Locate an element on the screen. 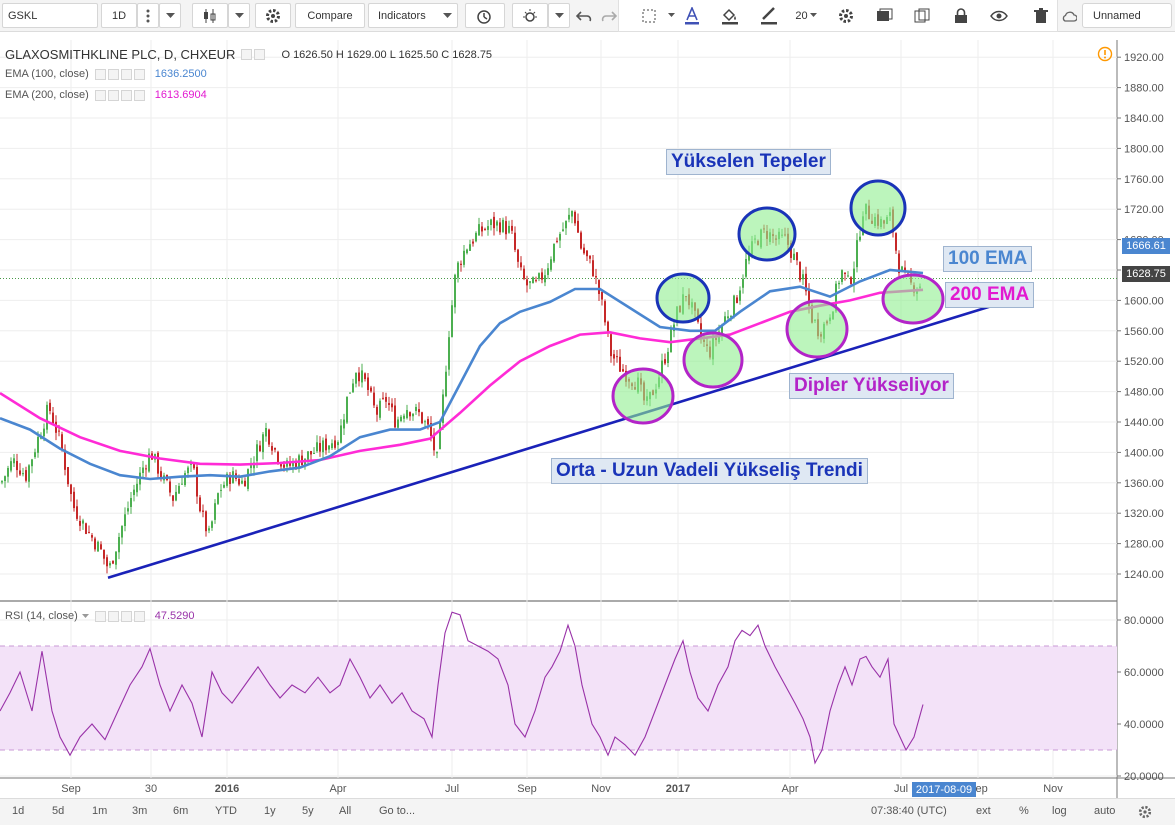 Image resolution: width=1175 pixels, height=825 pixels. ema100-controls is located at coordinates (120, 74).